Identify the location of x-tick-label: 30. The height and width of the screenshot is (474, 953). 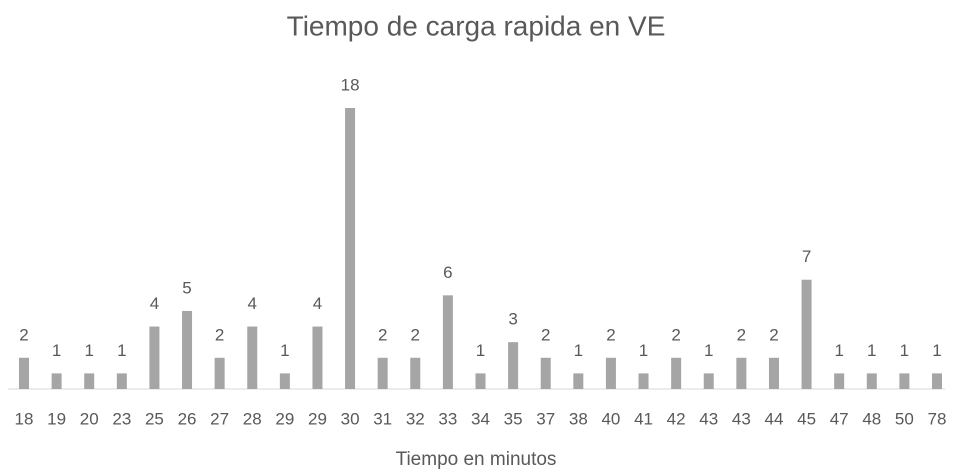
(350, 418).